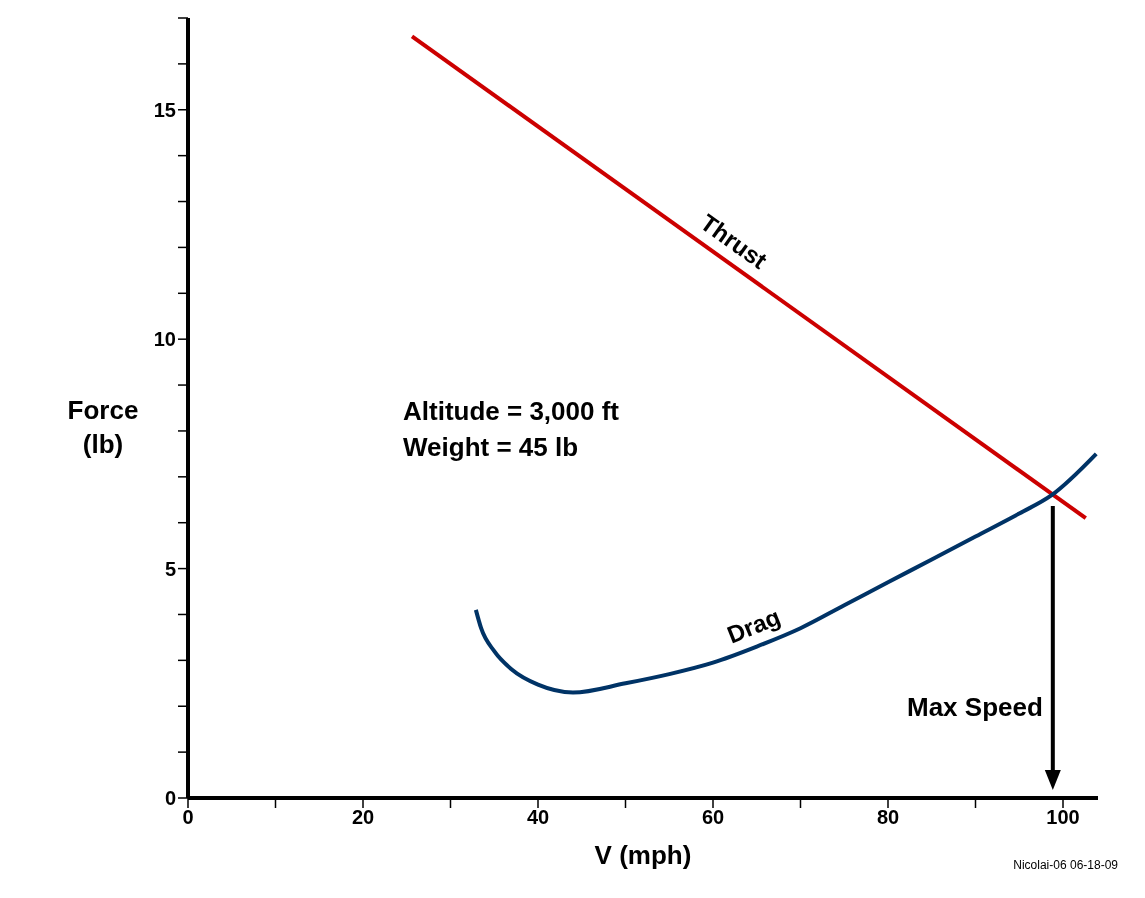 The image size is (1145, 898). Describe the element at coordinates (511, 411) in the screenshot. I see `annotation: Altitude = 3,000 ft` at that location.